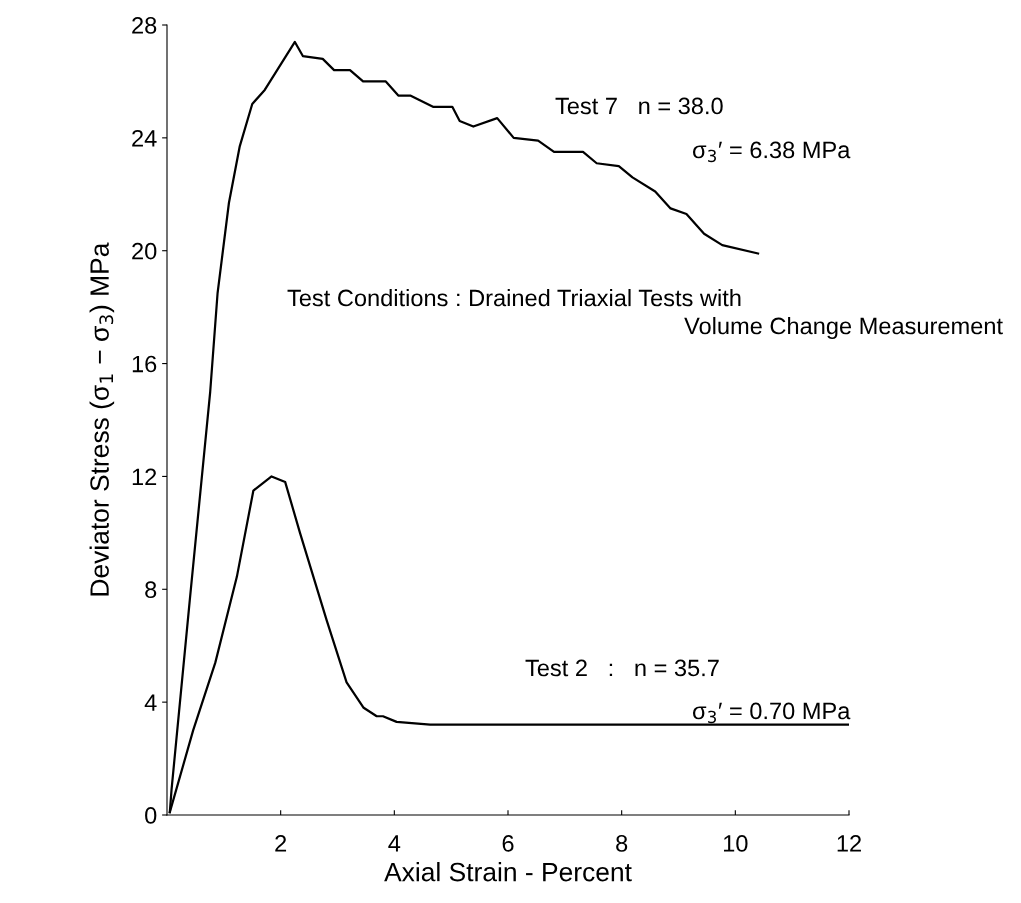 Image resolution: width=1021 pixels, height=903 pixels. I want to click on annotation: σ$_{3}$′ = 6.38 MPa, so click(771, 152).